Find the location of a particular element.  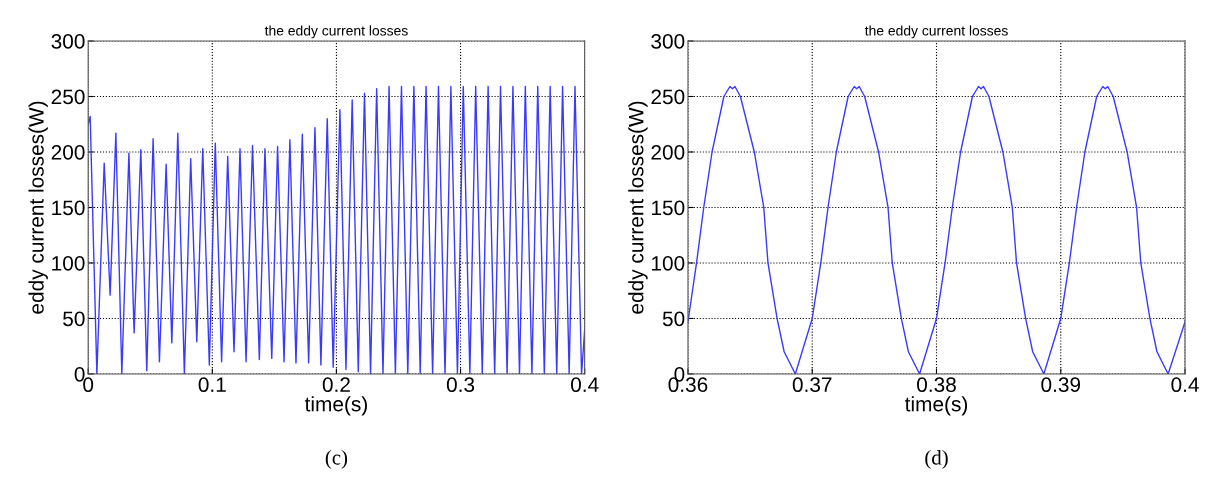

text: (d) is located at coordinates (936, 459).